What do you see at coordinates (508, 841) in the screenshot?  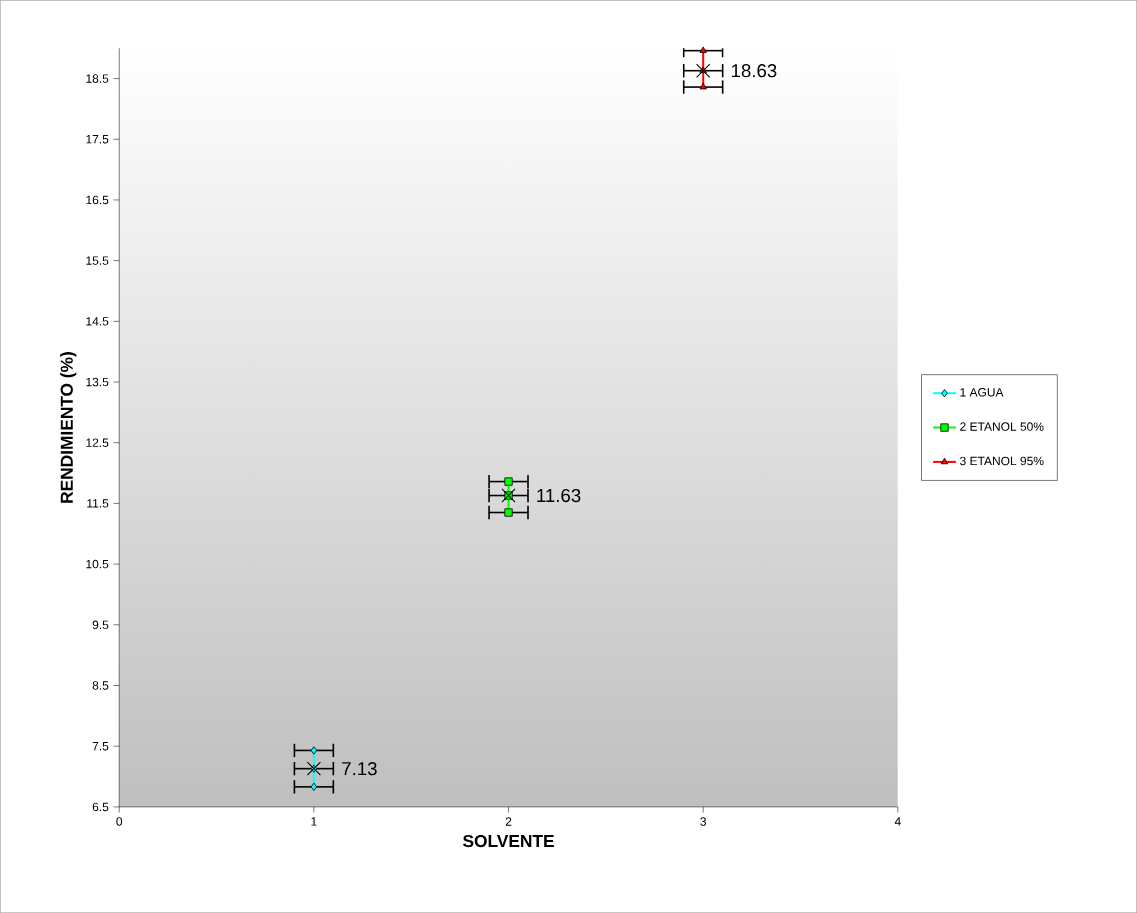 I see `x-axis-title: SOLVENTE` at bounding box center [508, 841].